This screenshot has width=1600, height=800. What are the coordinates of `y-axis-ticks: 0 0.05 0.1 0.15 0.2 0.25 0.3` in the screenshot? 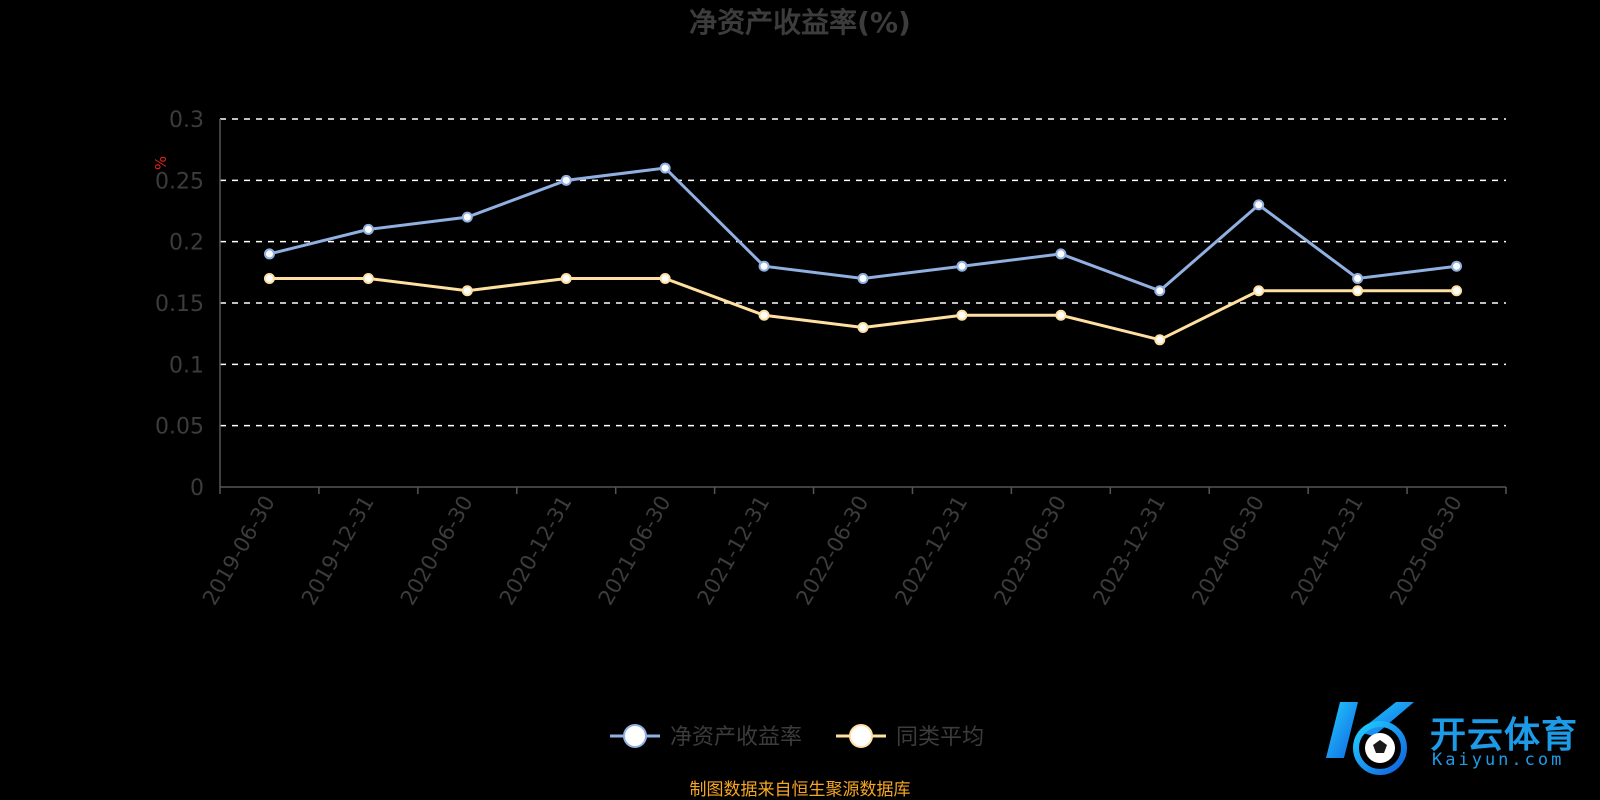 It's located at (179, 304).